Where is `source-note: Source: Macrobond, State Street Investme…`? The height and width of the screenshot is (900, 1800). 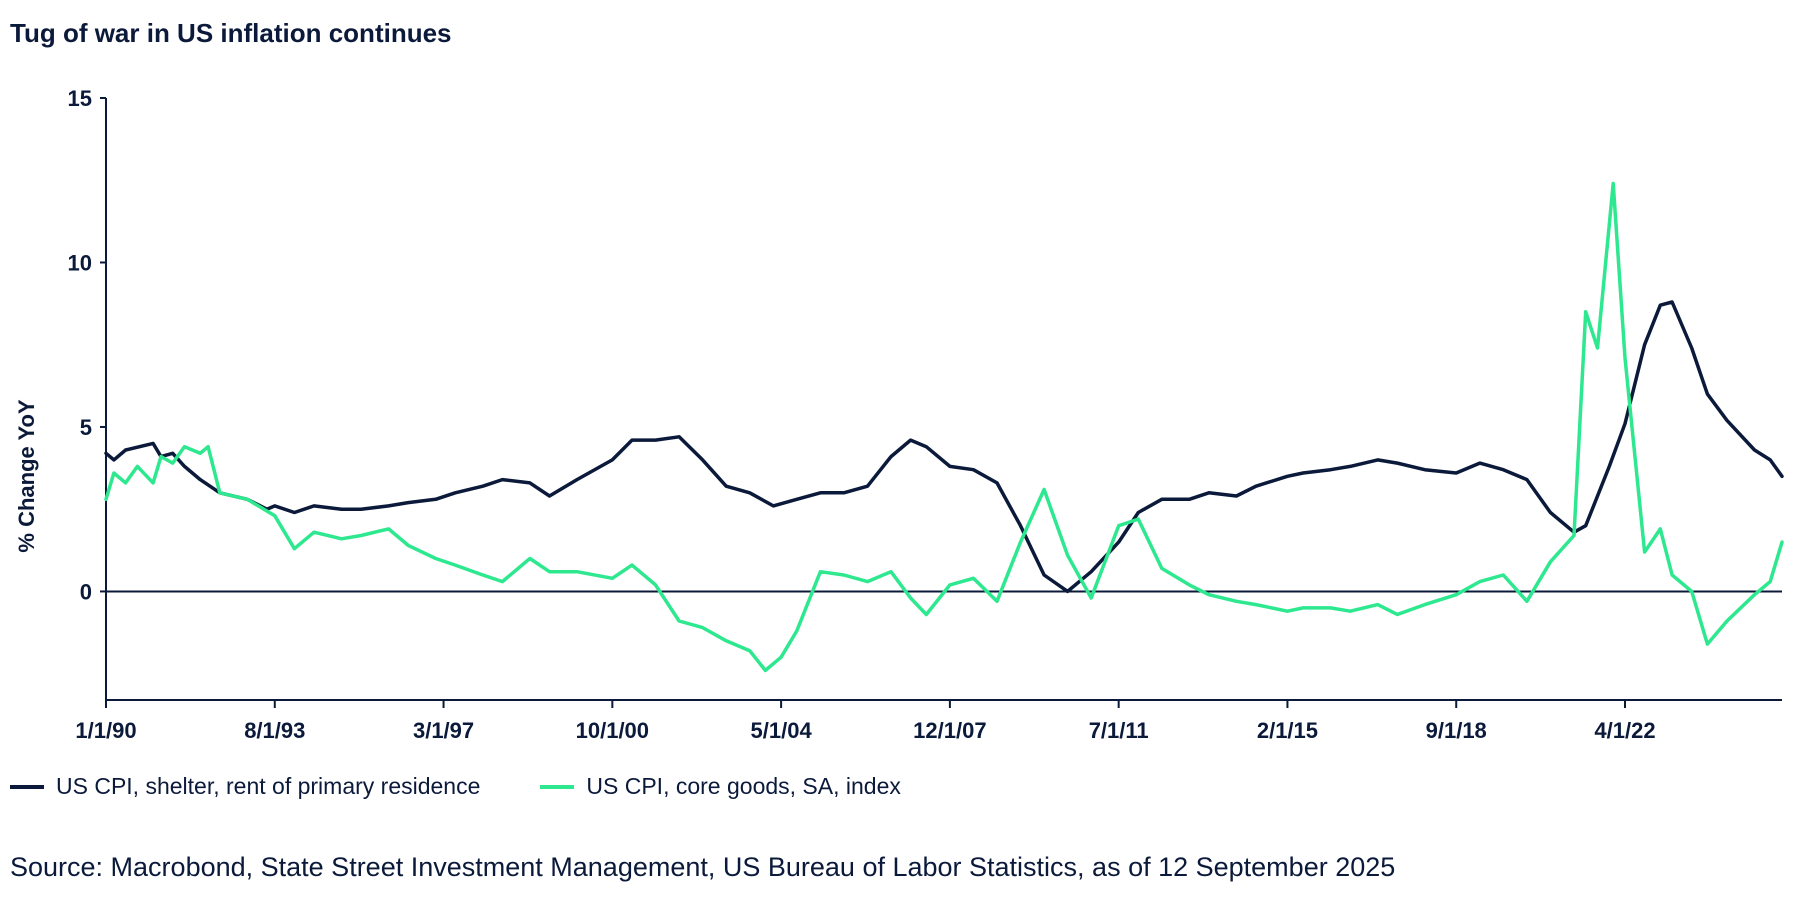 source-note: Source: Macrobond, State Street Investme… is located at coordinates (703, 867).